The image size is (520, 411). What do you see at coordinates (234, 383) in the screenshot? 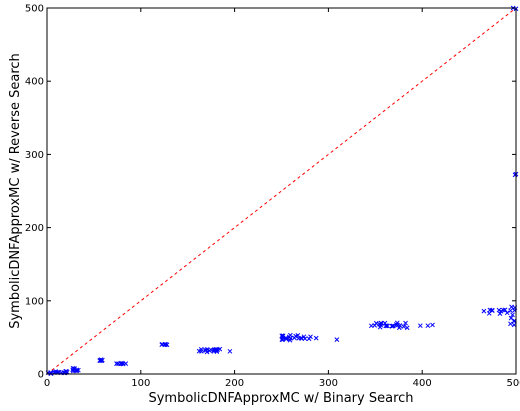
I see `x-tick-label: 200` at bounding box center [234, 383].